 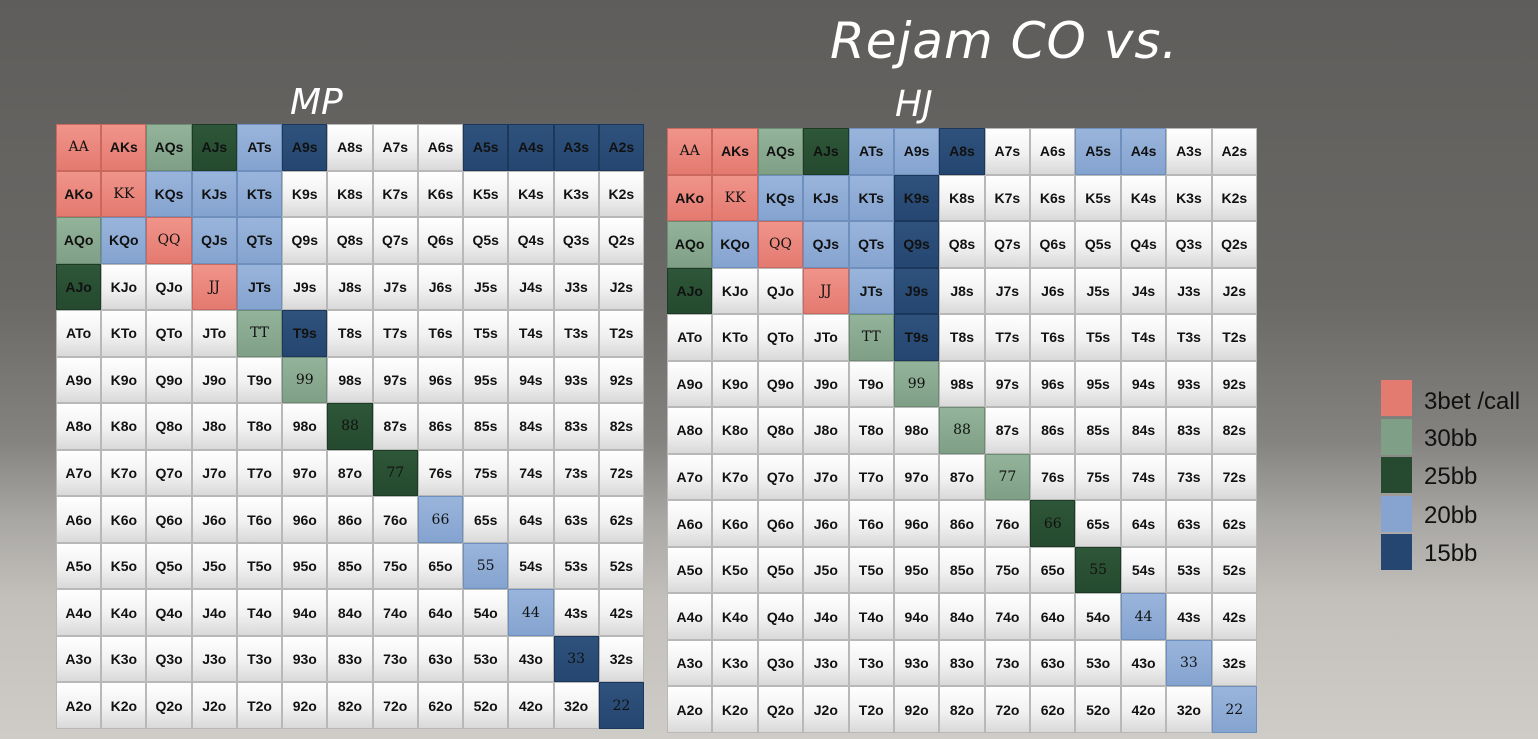 I want to click on hand-cell-62s: 62s, so click(x=1234, y=523).